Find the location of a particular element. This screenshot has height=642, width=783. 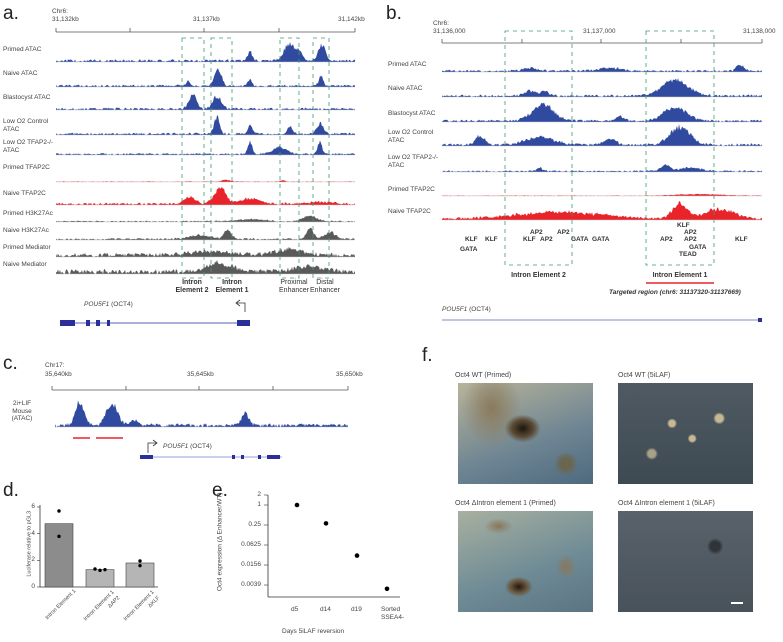

a-track-label: Naive H3K27Ac is located at coordinates (26, 230).